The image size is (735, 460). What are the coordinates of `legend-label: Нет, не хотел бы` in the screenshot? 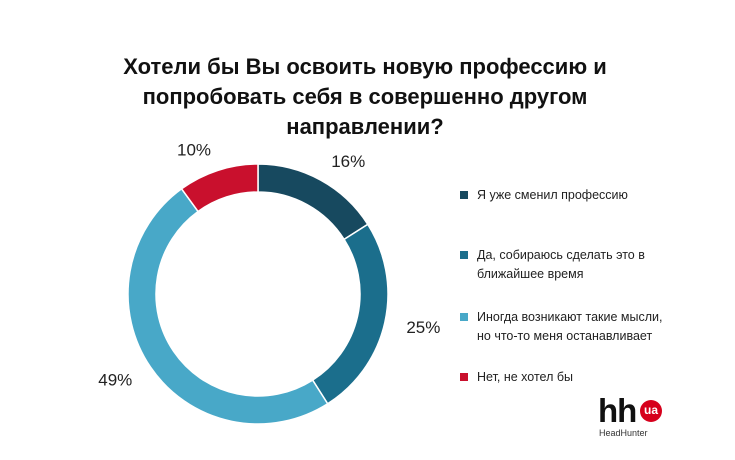 It's located at (525, 377).